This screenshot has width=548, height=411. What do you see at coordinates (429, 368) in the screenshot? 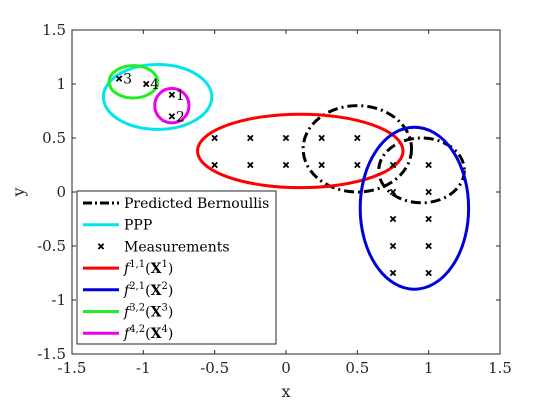
I see `x-tick-label: 1` at bounding box center [429, 368].